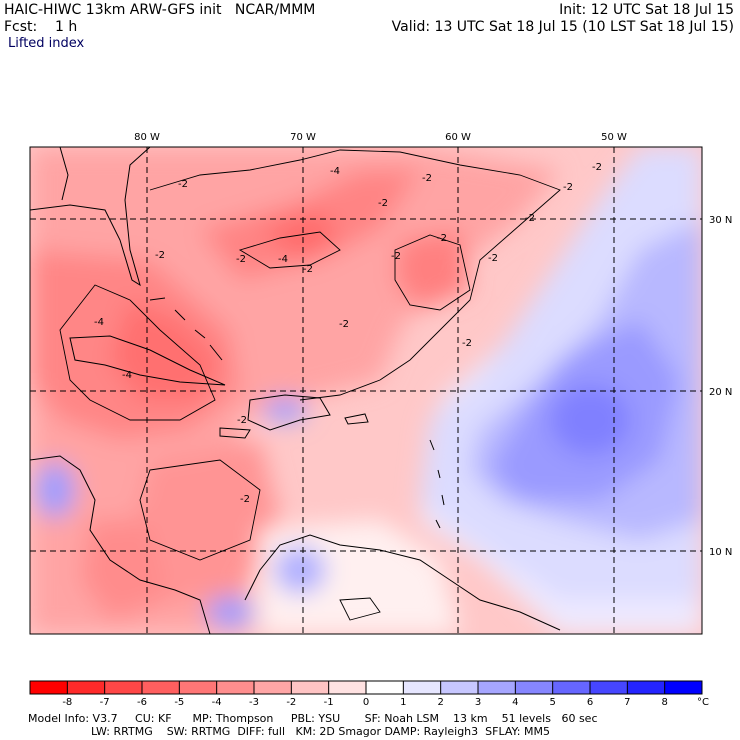 The width and height of the screenshot is (740, 740). Describe the element at coordinates (614, 137) in the screenshot. I see `lon-label: 50 W` at that location.